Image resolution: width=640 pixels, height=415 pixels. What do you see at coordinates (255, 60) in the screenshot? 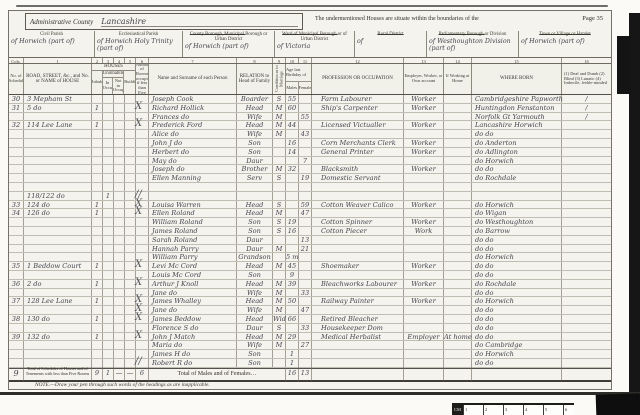
I see `column-number: 8` at bounding box center [255, 60].